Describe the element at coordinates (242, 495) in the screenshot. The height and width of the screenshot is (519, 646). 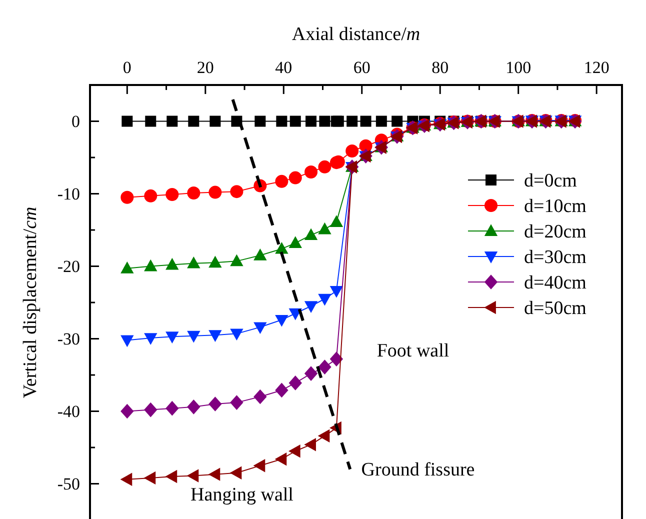
I see `annotation: Hanging wall` at that location.